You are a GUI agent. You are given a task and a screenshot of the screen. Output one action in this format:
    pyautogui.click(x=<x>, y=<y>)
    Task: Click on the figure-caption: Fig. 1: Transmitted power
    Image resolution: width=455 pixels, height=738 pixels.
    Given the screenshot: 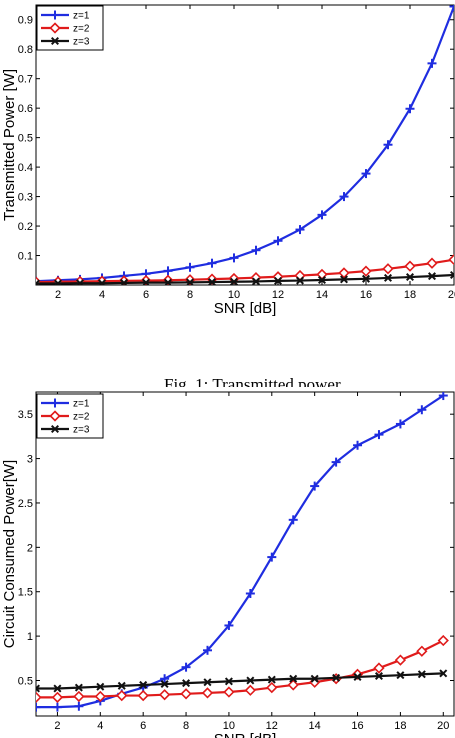 What is the action you would take?
    pyautogui.click(x=257, y=383)
    